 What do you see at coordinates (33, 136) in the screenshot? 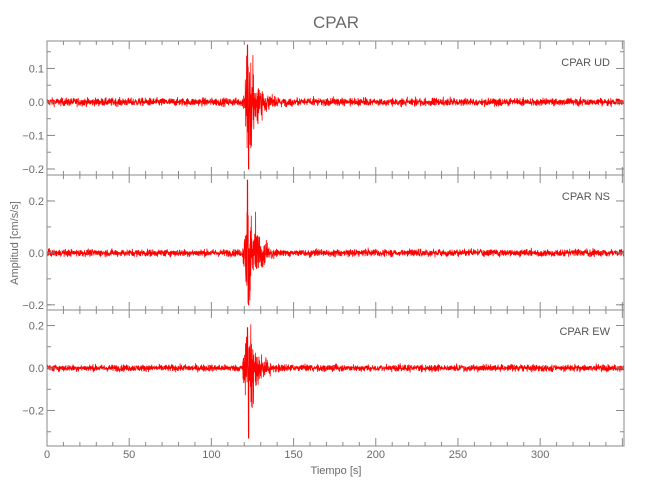
I see `y-tick-label: −0.1` at bounding box center [33, 136].